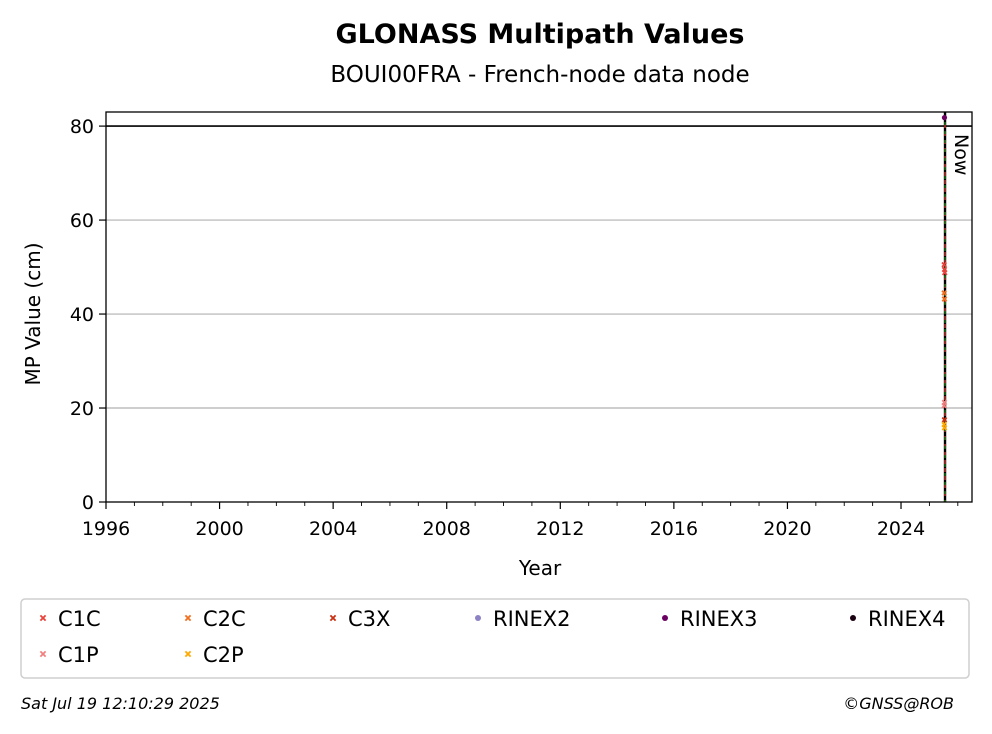 The image size is (992, 734). I want to click on chart-title: GLONASS Multipath Values, so click(539, 34).